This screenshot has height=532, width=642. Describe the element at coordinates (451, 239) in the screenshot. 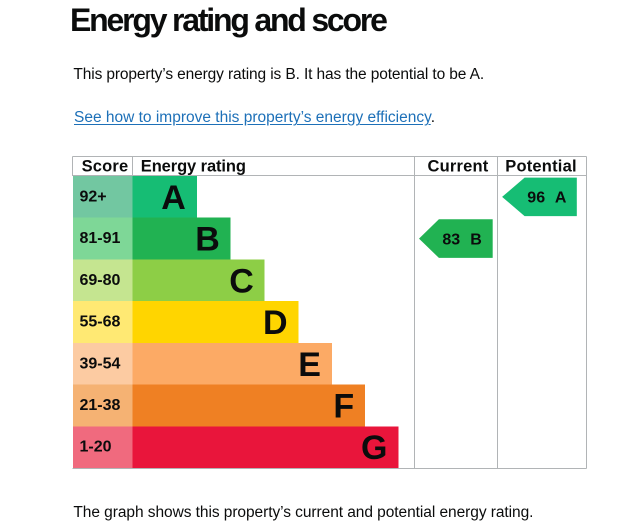

I see `svg-text: 83` at that location.